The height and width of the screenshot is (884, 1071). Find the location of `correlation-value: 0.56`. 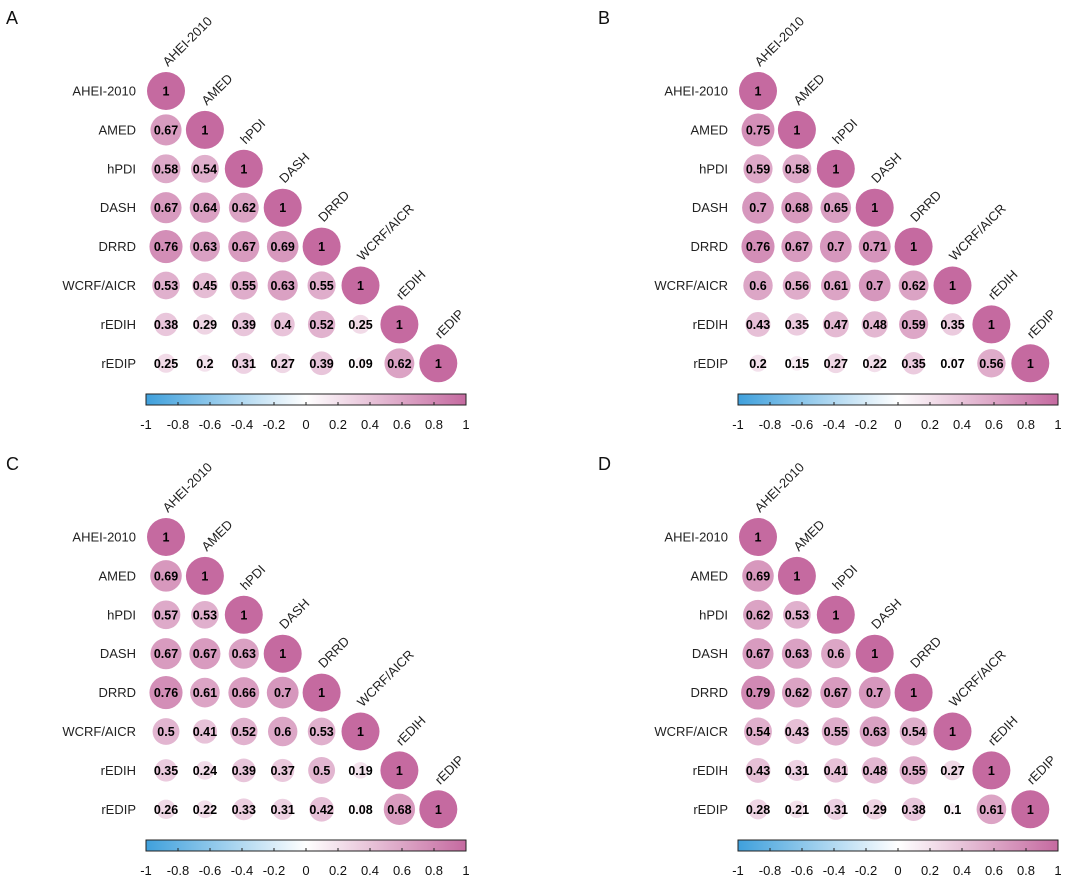

correlation-value: 0.56 is located at coordinates (797, 286).